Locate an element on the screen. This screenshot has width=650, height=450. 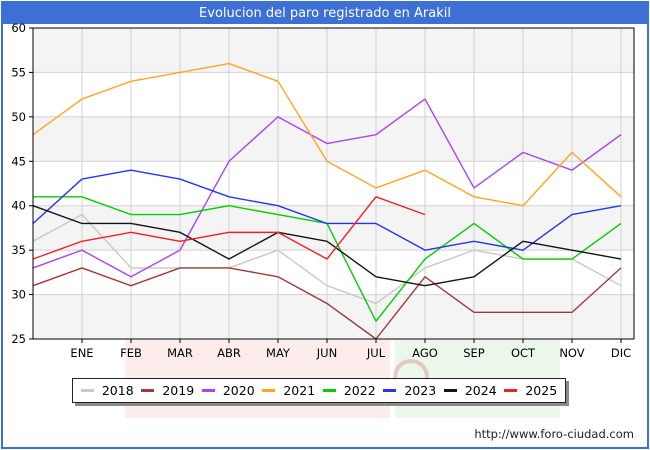
legend-item-2024: 2024 is located at coordinates (470, 390).